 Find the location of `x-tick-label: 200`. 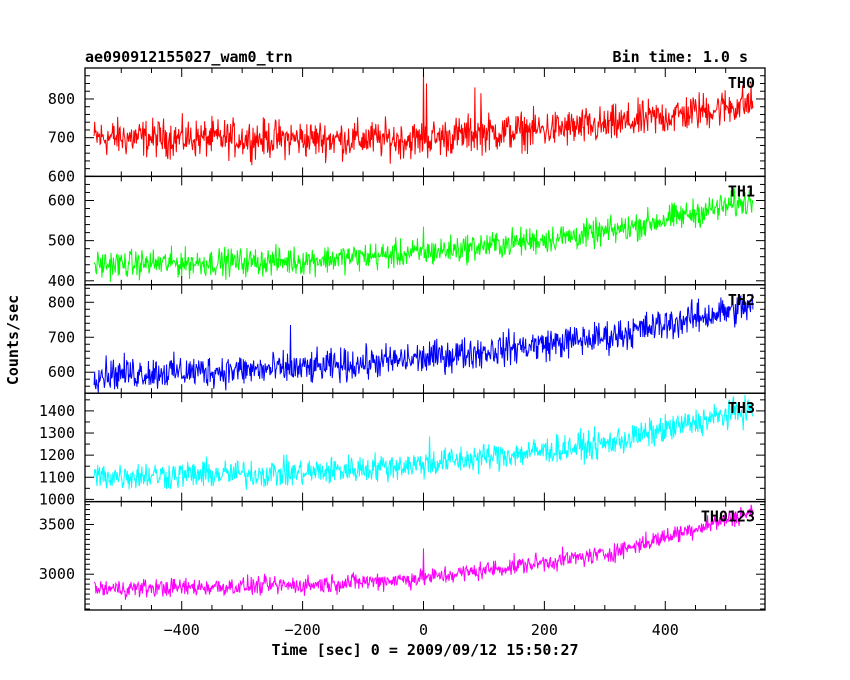

x-tick-label: 200 is located at coordinates (544, 630).